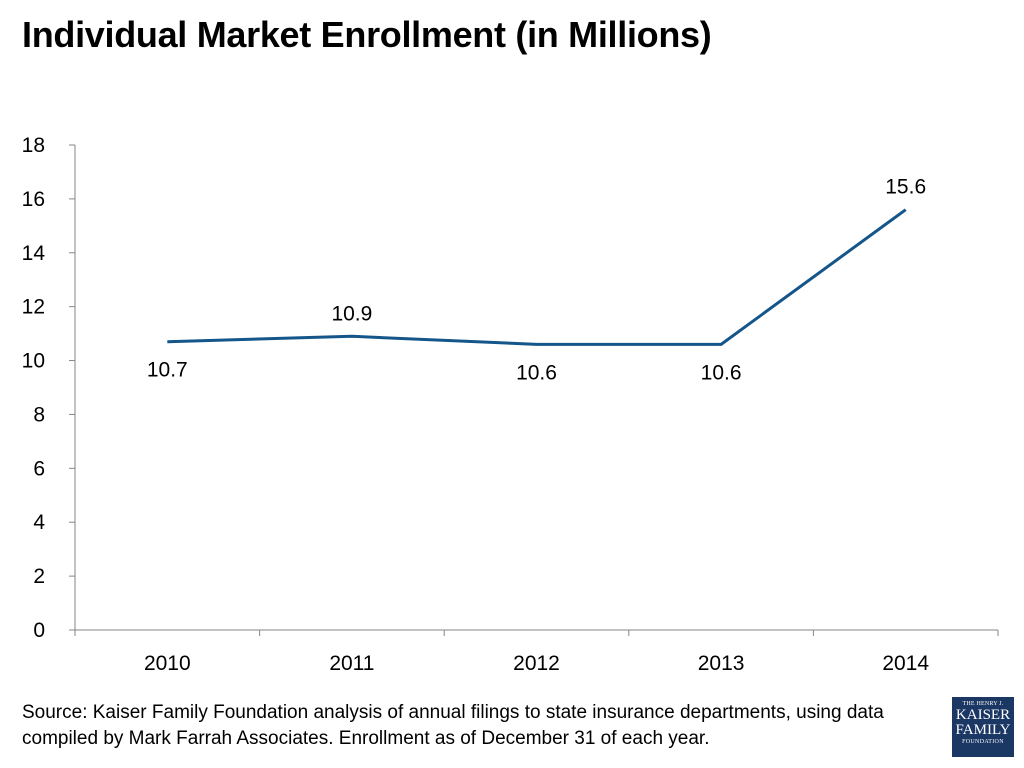 The height and width of the screenshot is (768, 1024). I want to click on x-tick-label: 2012, so click(536, 663).